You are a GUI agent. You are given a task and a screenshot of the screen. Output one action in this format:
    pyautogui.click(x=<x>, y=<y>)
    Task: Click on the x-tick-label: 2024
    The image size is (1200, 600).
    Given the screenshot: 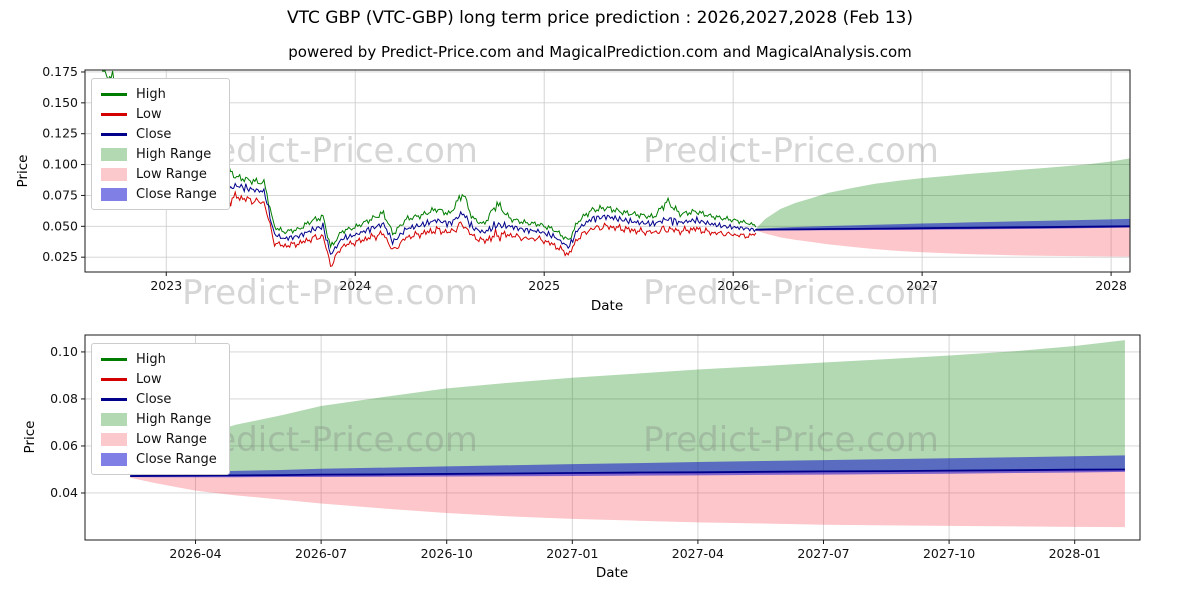 What is the action you would take?
    pyautogui.click(x=355, y=285)
    